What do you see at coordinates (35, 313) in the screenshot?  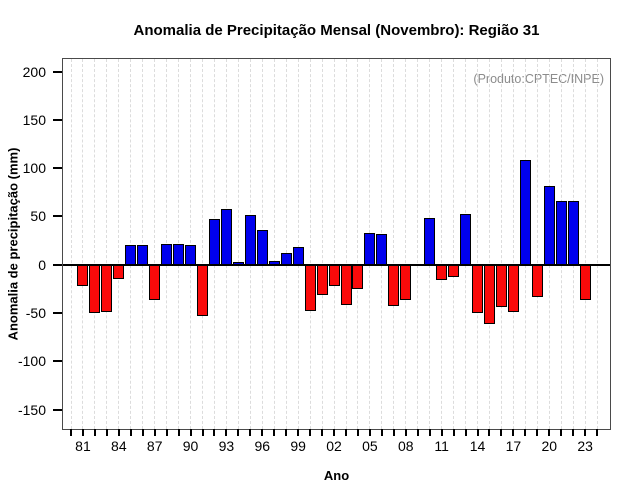 I see `y-tick-label: -50` at bounding box center [35, 313].